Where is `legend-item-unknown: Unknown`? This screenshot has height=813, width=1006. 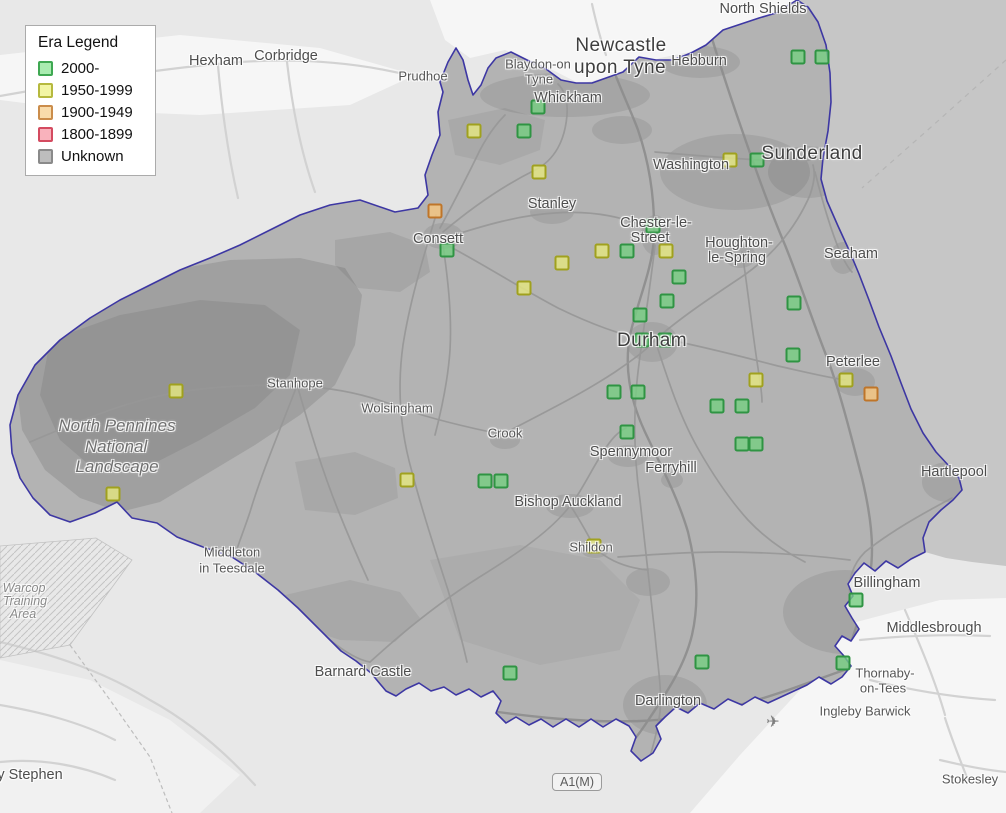
legend-item-unknown: Unknown is located at coordinates (91, 156).